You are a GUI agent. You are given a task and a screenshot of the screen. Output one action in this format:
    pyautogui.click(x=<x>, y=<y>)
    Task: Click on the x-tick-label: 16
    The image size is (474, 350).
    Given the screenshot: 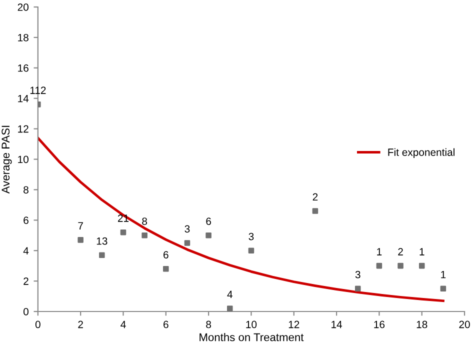 What is the action you would take?
    pyautogui.click(x=379, y=324)
    